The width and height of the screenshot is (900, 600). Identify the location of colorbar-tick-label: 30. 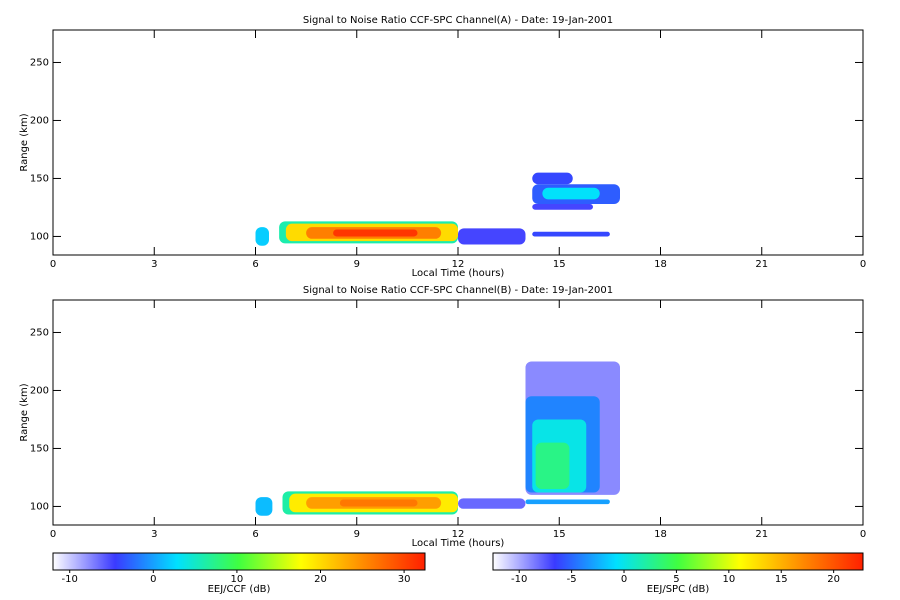
(404, 579).